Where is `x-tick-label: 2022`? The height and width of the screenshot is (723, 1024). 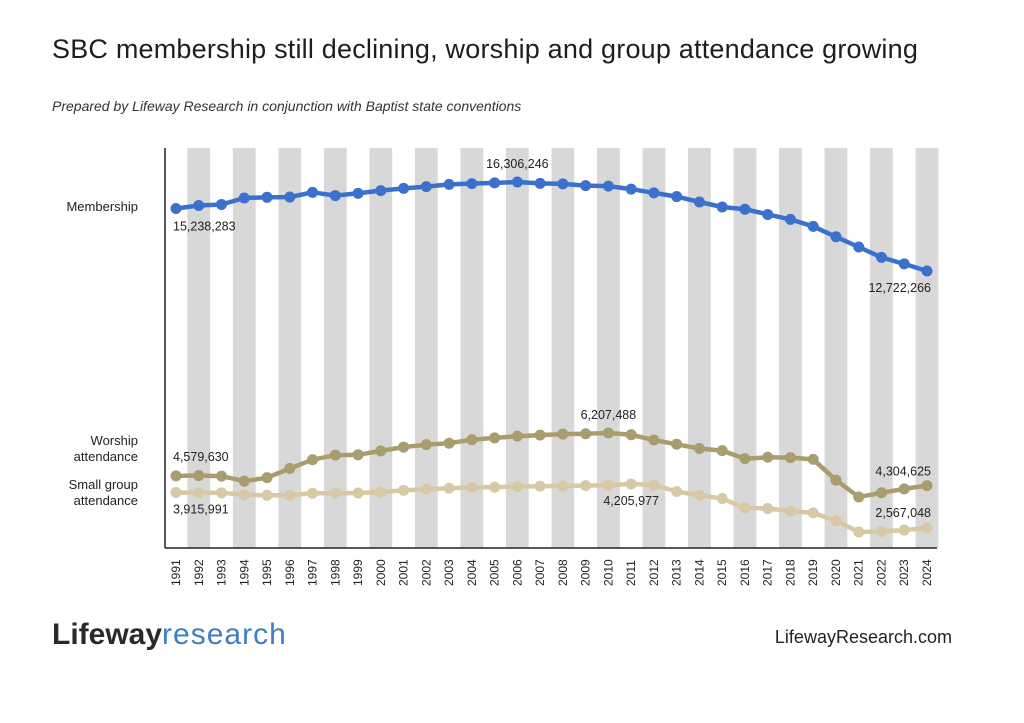
x-tick-label: 2022 is located at coordinates (881, 572).